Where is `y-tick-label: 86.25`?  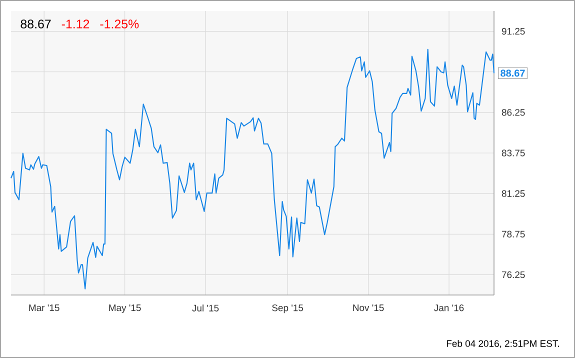
y-tick-label: 86.25 is located at coordinates (513, 112).